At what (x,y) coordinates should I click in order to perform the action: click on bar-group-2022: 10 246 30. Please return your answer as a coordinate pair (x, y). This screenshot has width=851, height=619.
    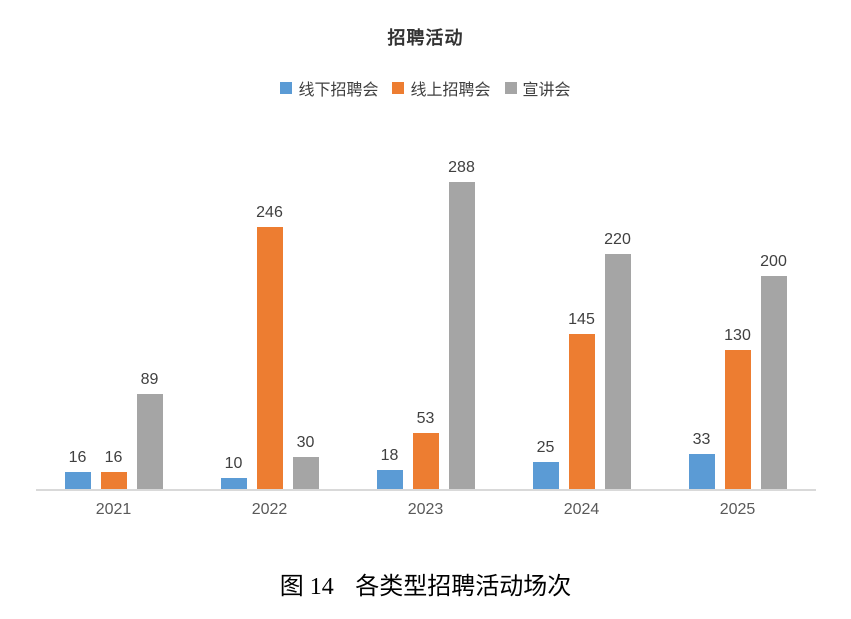
    Looking at the image, I should click on (269, 318).